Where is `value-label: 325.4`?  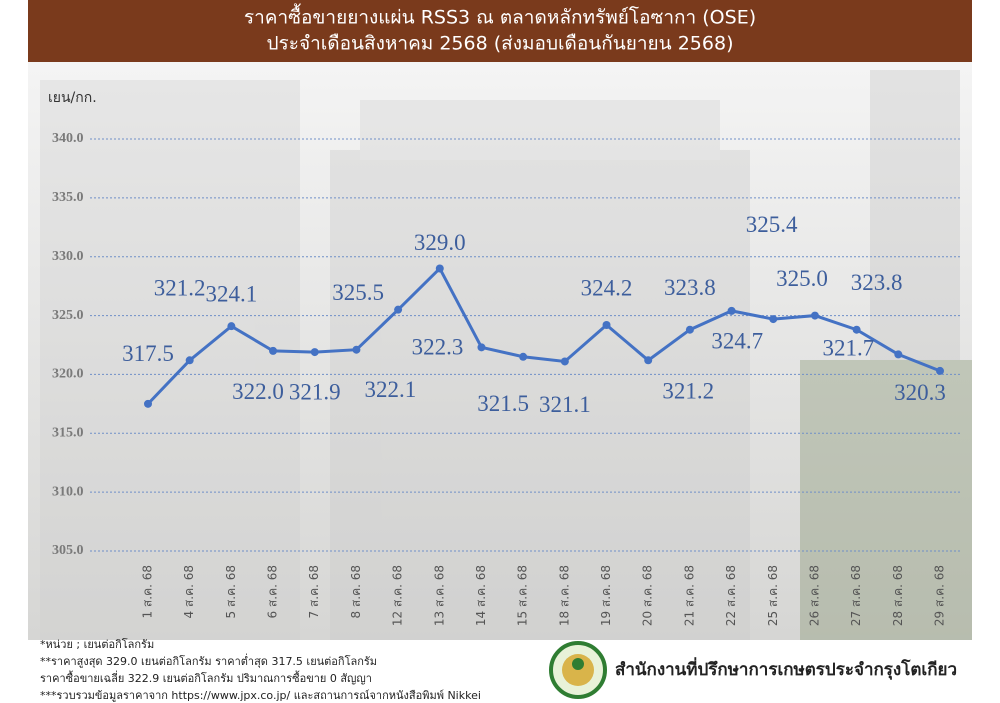
value-label: 325.4 is located at coordinates (772, 224).